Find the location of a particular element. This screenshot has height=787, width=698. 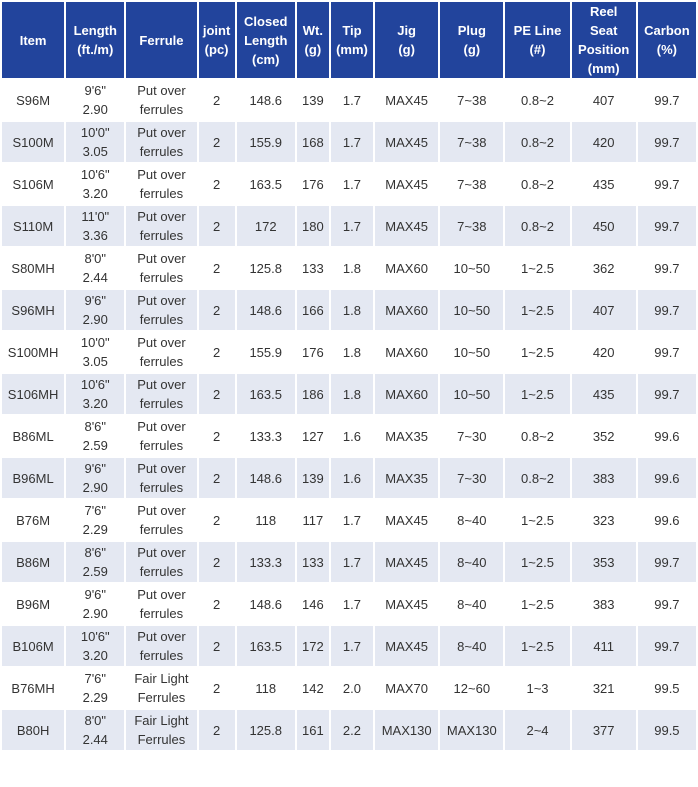

header-line: Jig is located at coordinates (407, 30).